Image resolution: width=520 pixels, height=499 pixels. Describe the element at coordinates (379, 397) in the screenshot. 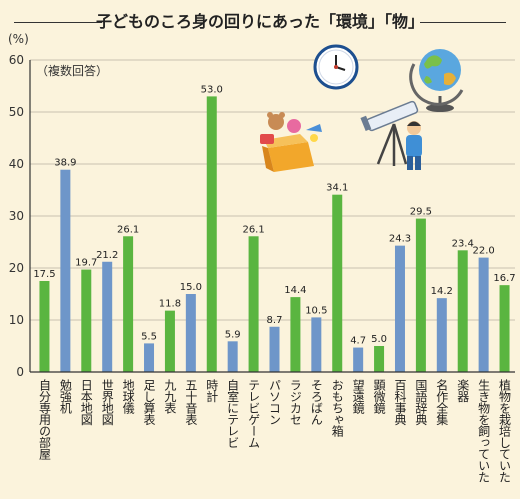

I see `category-label: 顕微鏡` at that location.